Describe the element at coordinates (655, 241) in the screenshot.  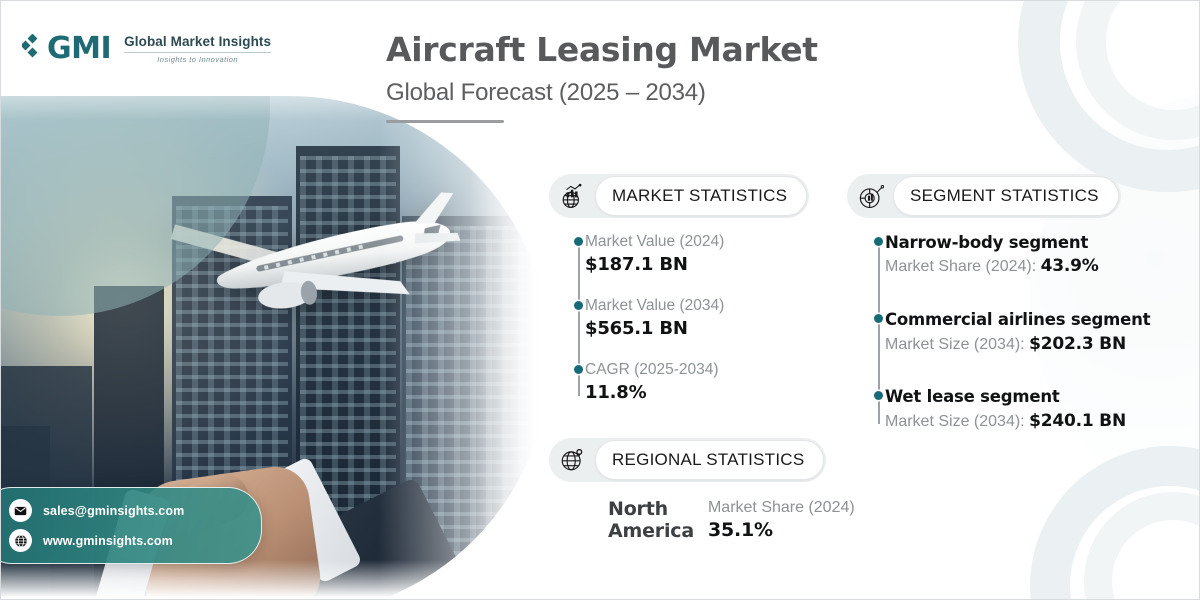
I see `stat-label: Market Value (2024)` at that location.